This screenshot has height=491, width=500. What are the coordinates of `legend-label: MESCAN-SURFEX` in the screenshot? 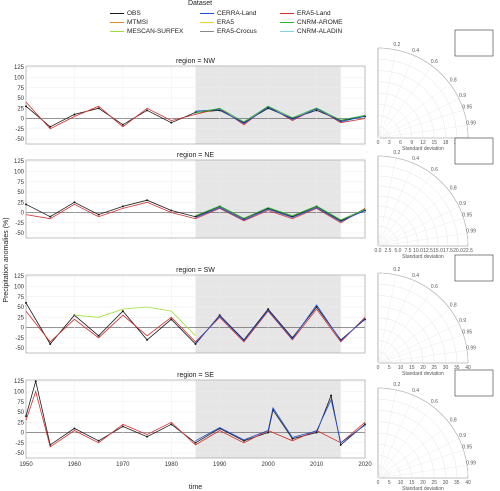 It's located at (155, 31).